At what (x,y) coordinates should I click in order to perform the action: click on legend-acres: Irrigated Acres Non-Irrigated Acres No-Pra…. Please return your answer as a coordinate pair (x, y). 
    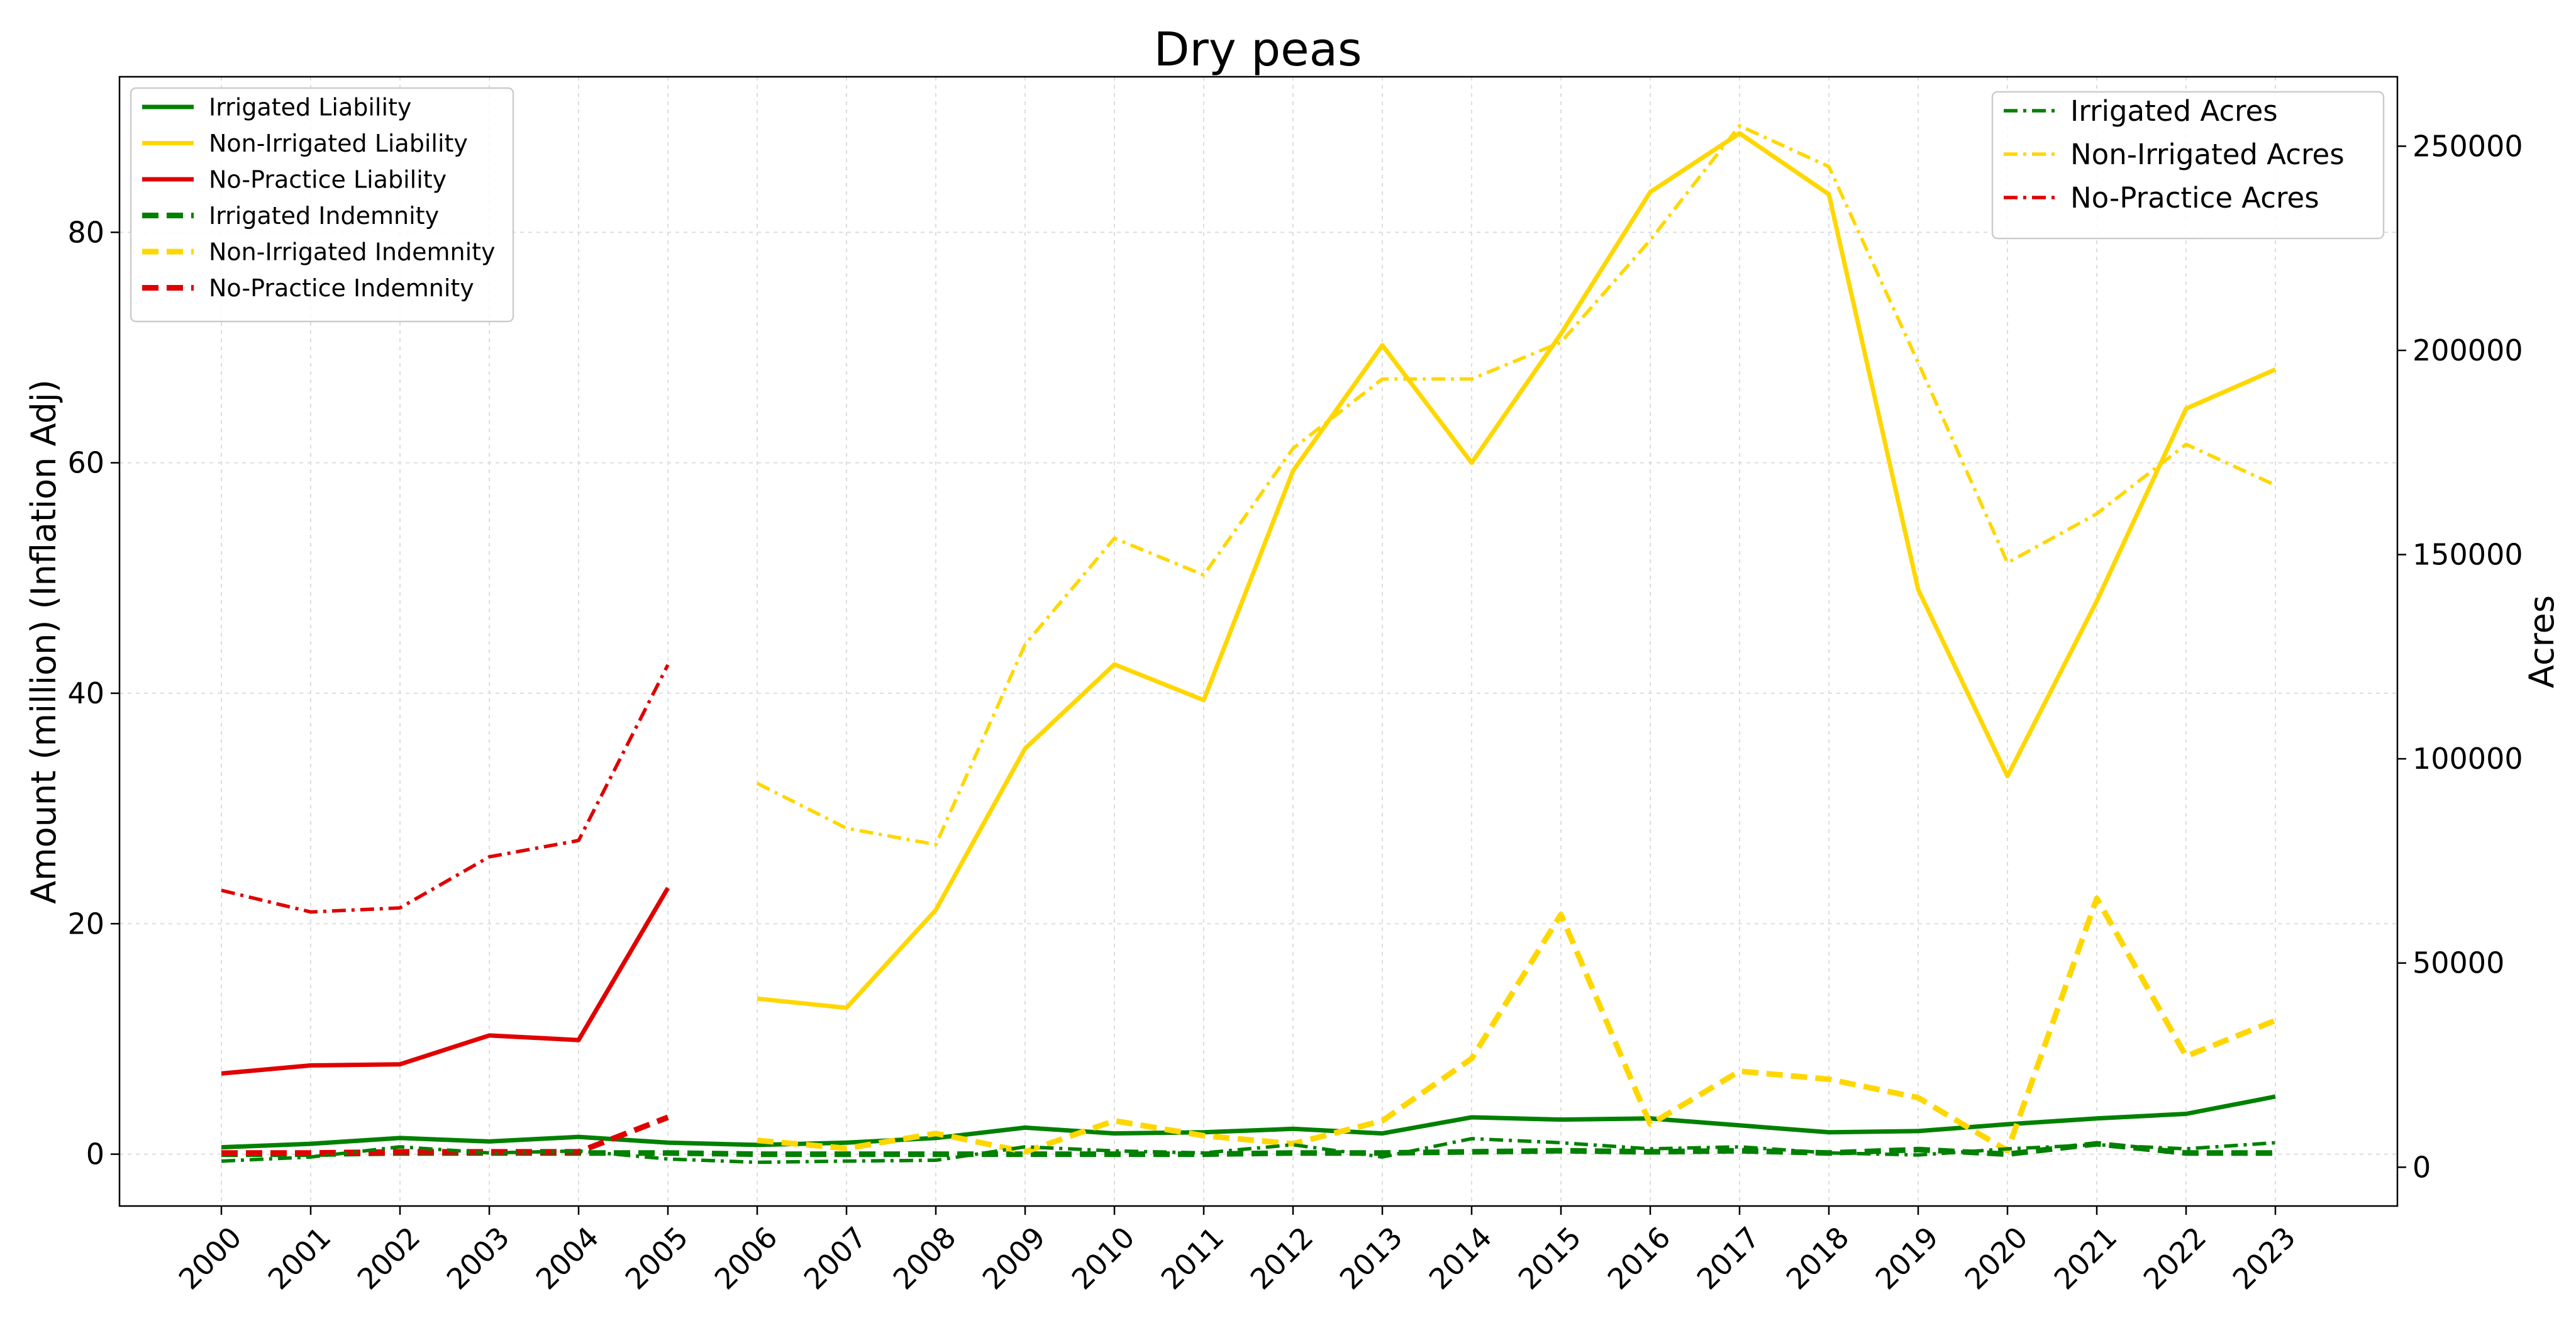
    Looking at the image, I should click on (2188, 165).